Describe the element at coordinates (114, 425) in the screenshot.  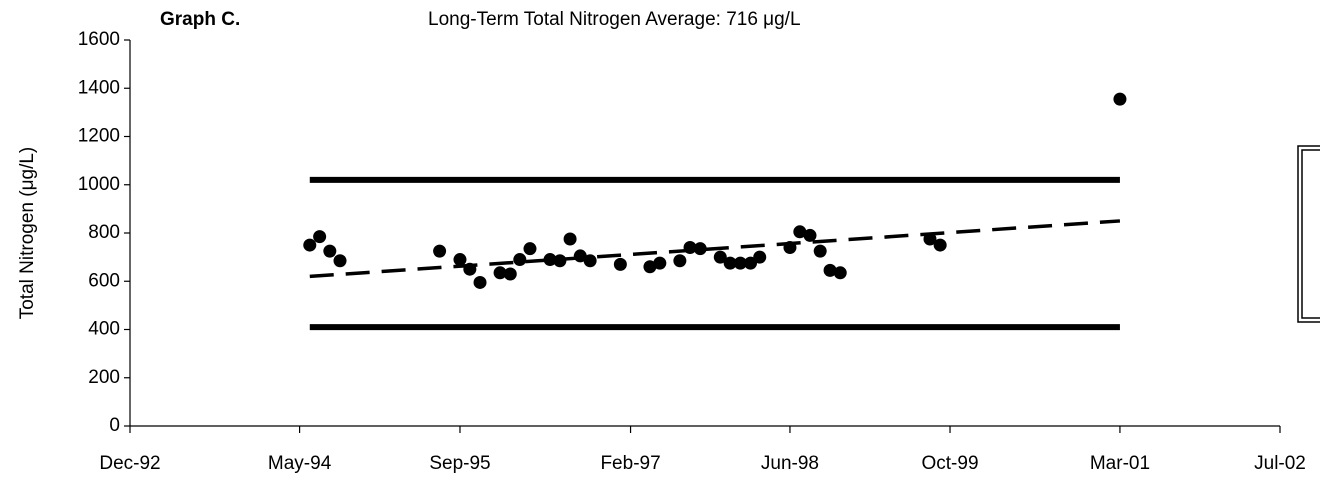
I see `y-tick-label: 0` at that location.